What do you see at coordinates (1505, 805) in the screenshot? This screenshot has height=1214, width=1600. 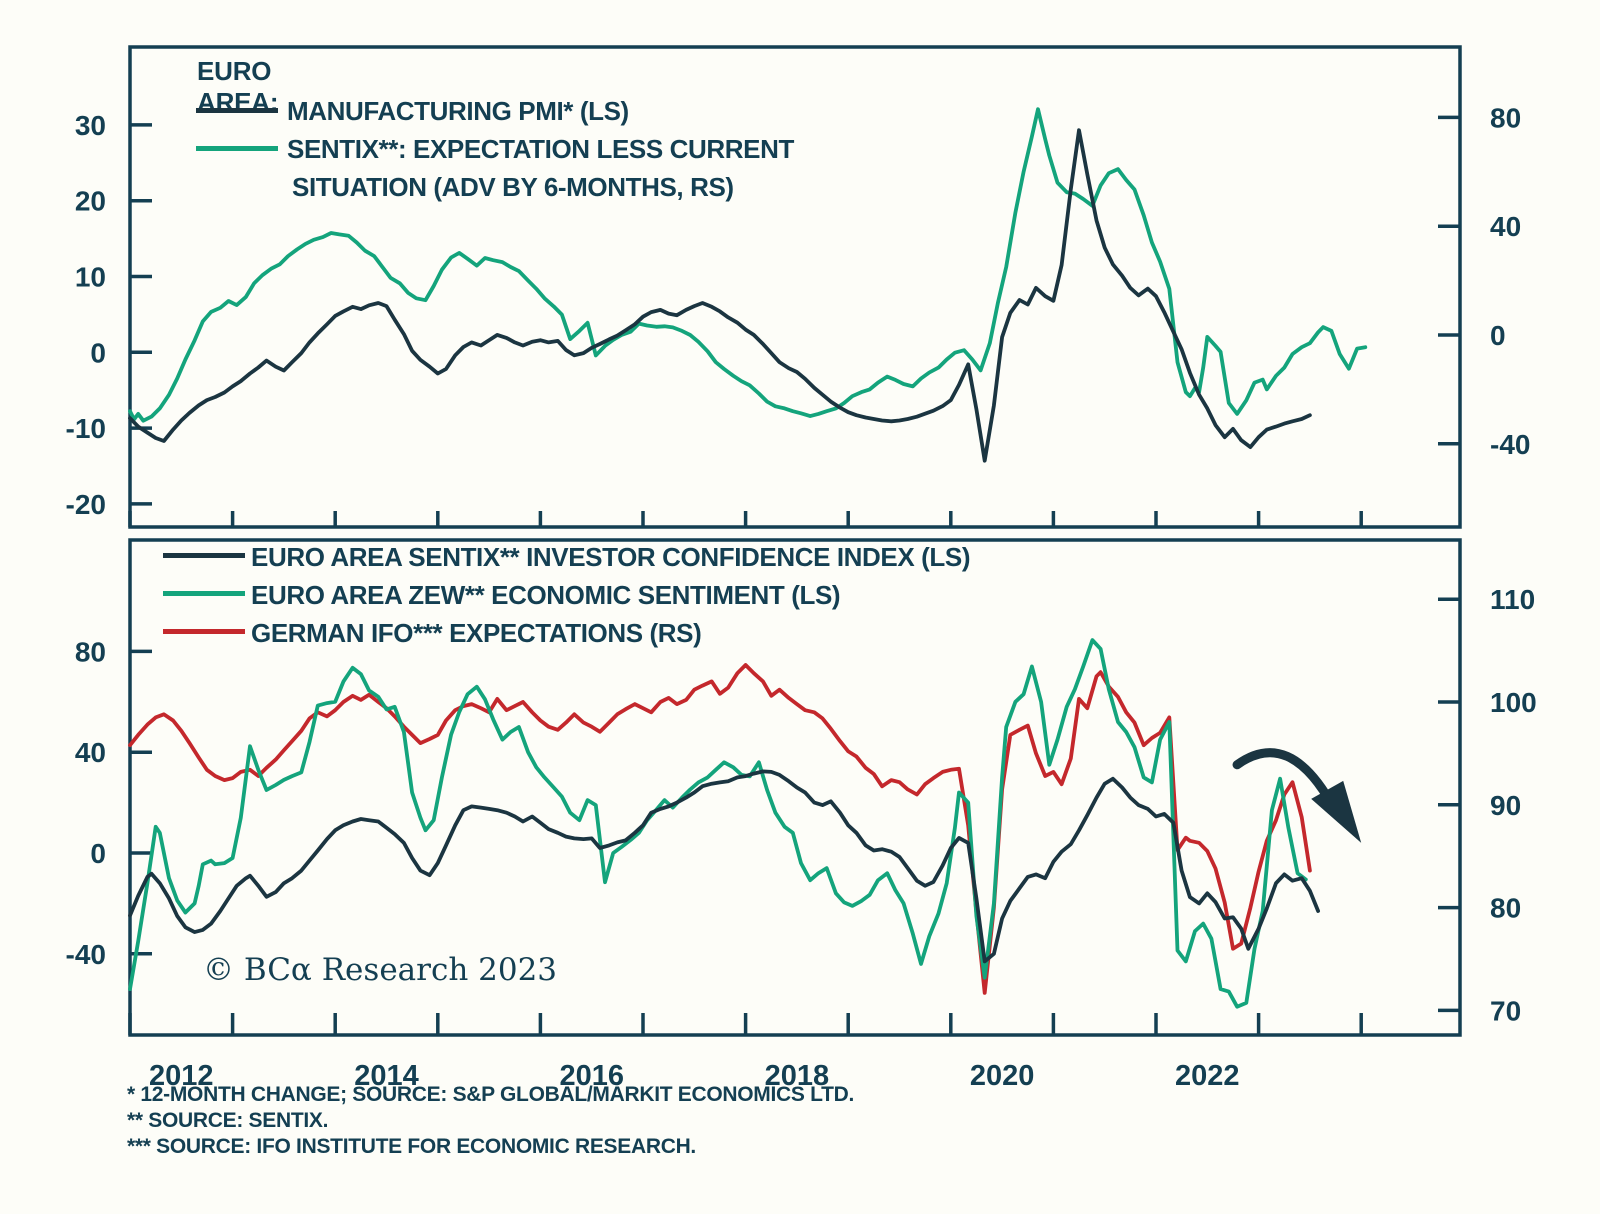 I see `bottom-right-tick-label: 90` at bounding box center [1505, 805].